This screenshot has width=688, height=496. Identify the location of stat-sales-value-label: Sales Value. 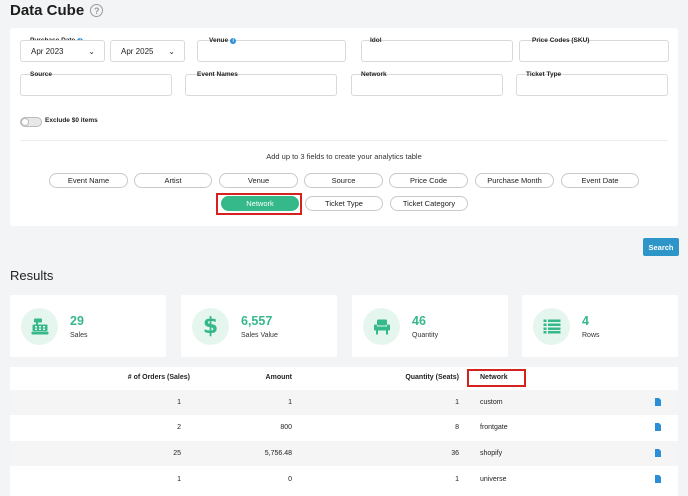
(259, 335).